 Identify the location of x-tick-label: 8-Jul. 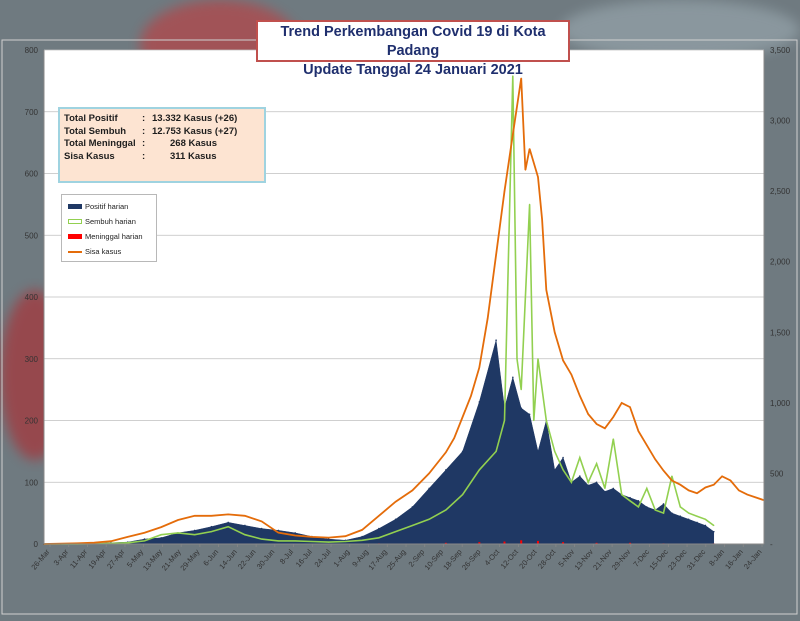
(287, 556).